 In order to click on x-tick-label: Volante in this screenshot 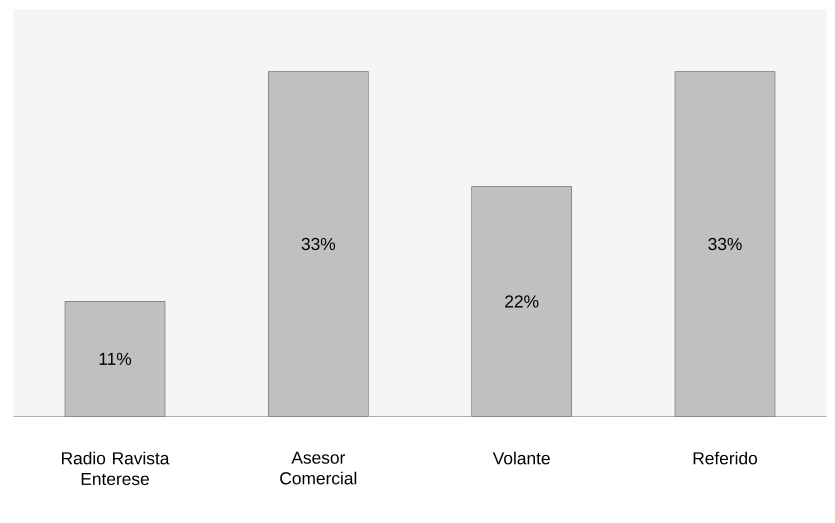, I will do `click(521, 458)`.